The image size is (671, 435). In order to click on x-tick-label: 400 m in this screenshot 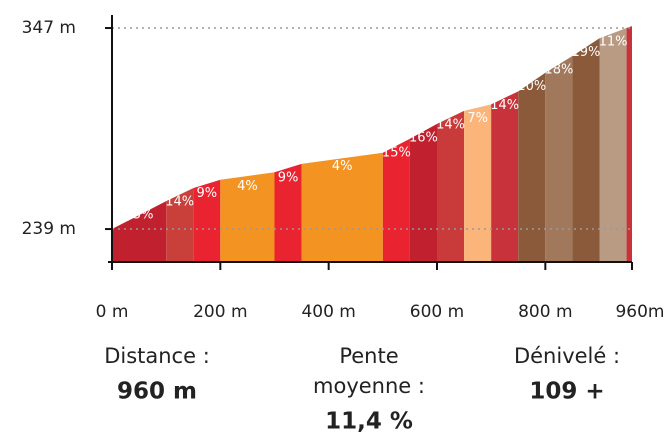, I will do `click(328, 312)`.